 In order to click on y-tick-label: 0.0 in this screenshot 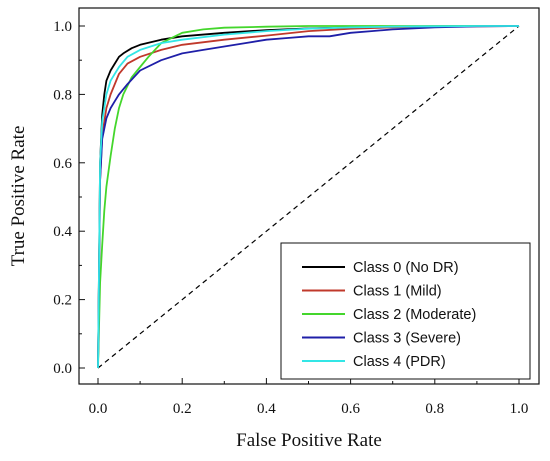, I will do `click(62, 369)`.